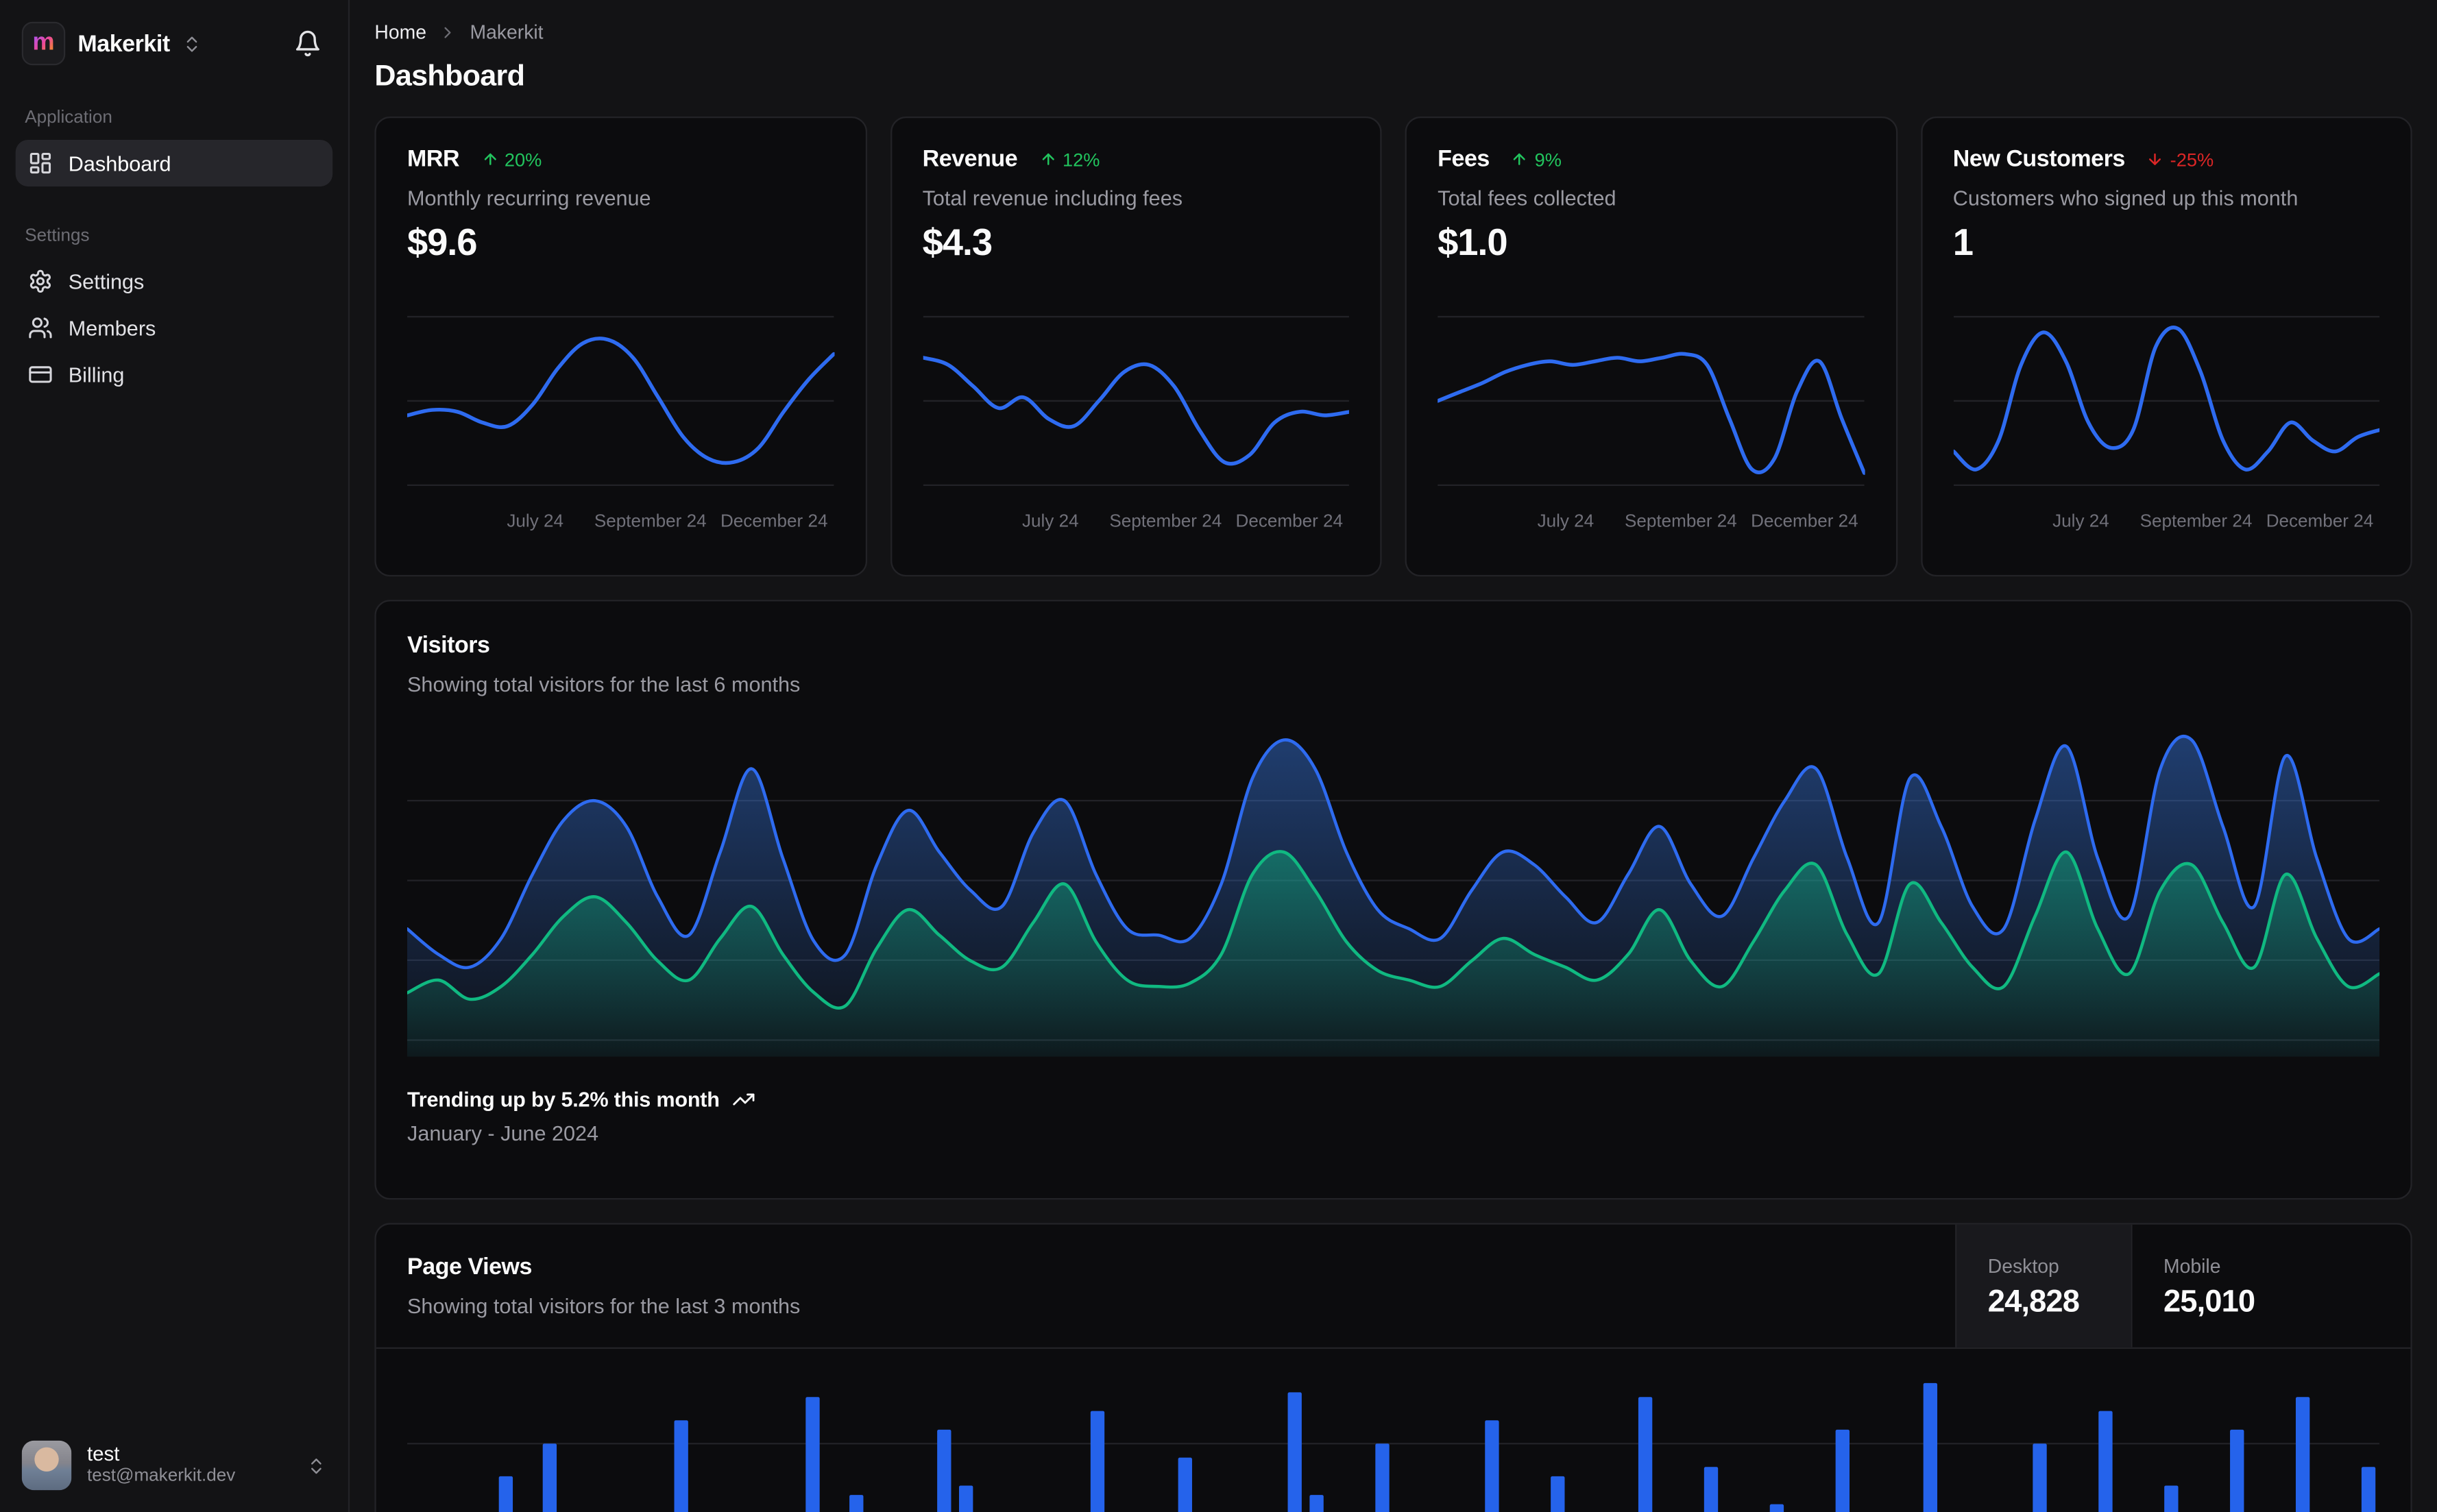 The width and height of the screenshot is (2437, 1512). I want to click on trend-value: 20%, so click(523, 160).